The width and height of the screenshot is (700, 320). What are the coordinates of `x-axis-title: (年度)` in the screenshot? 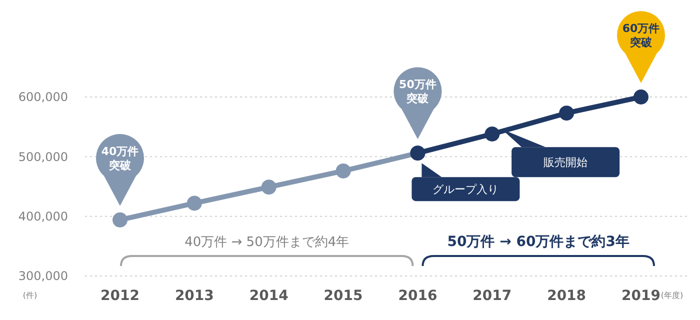 It's located at (672, 295).